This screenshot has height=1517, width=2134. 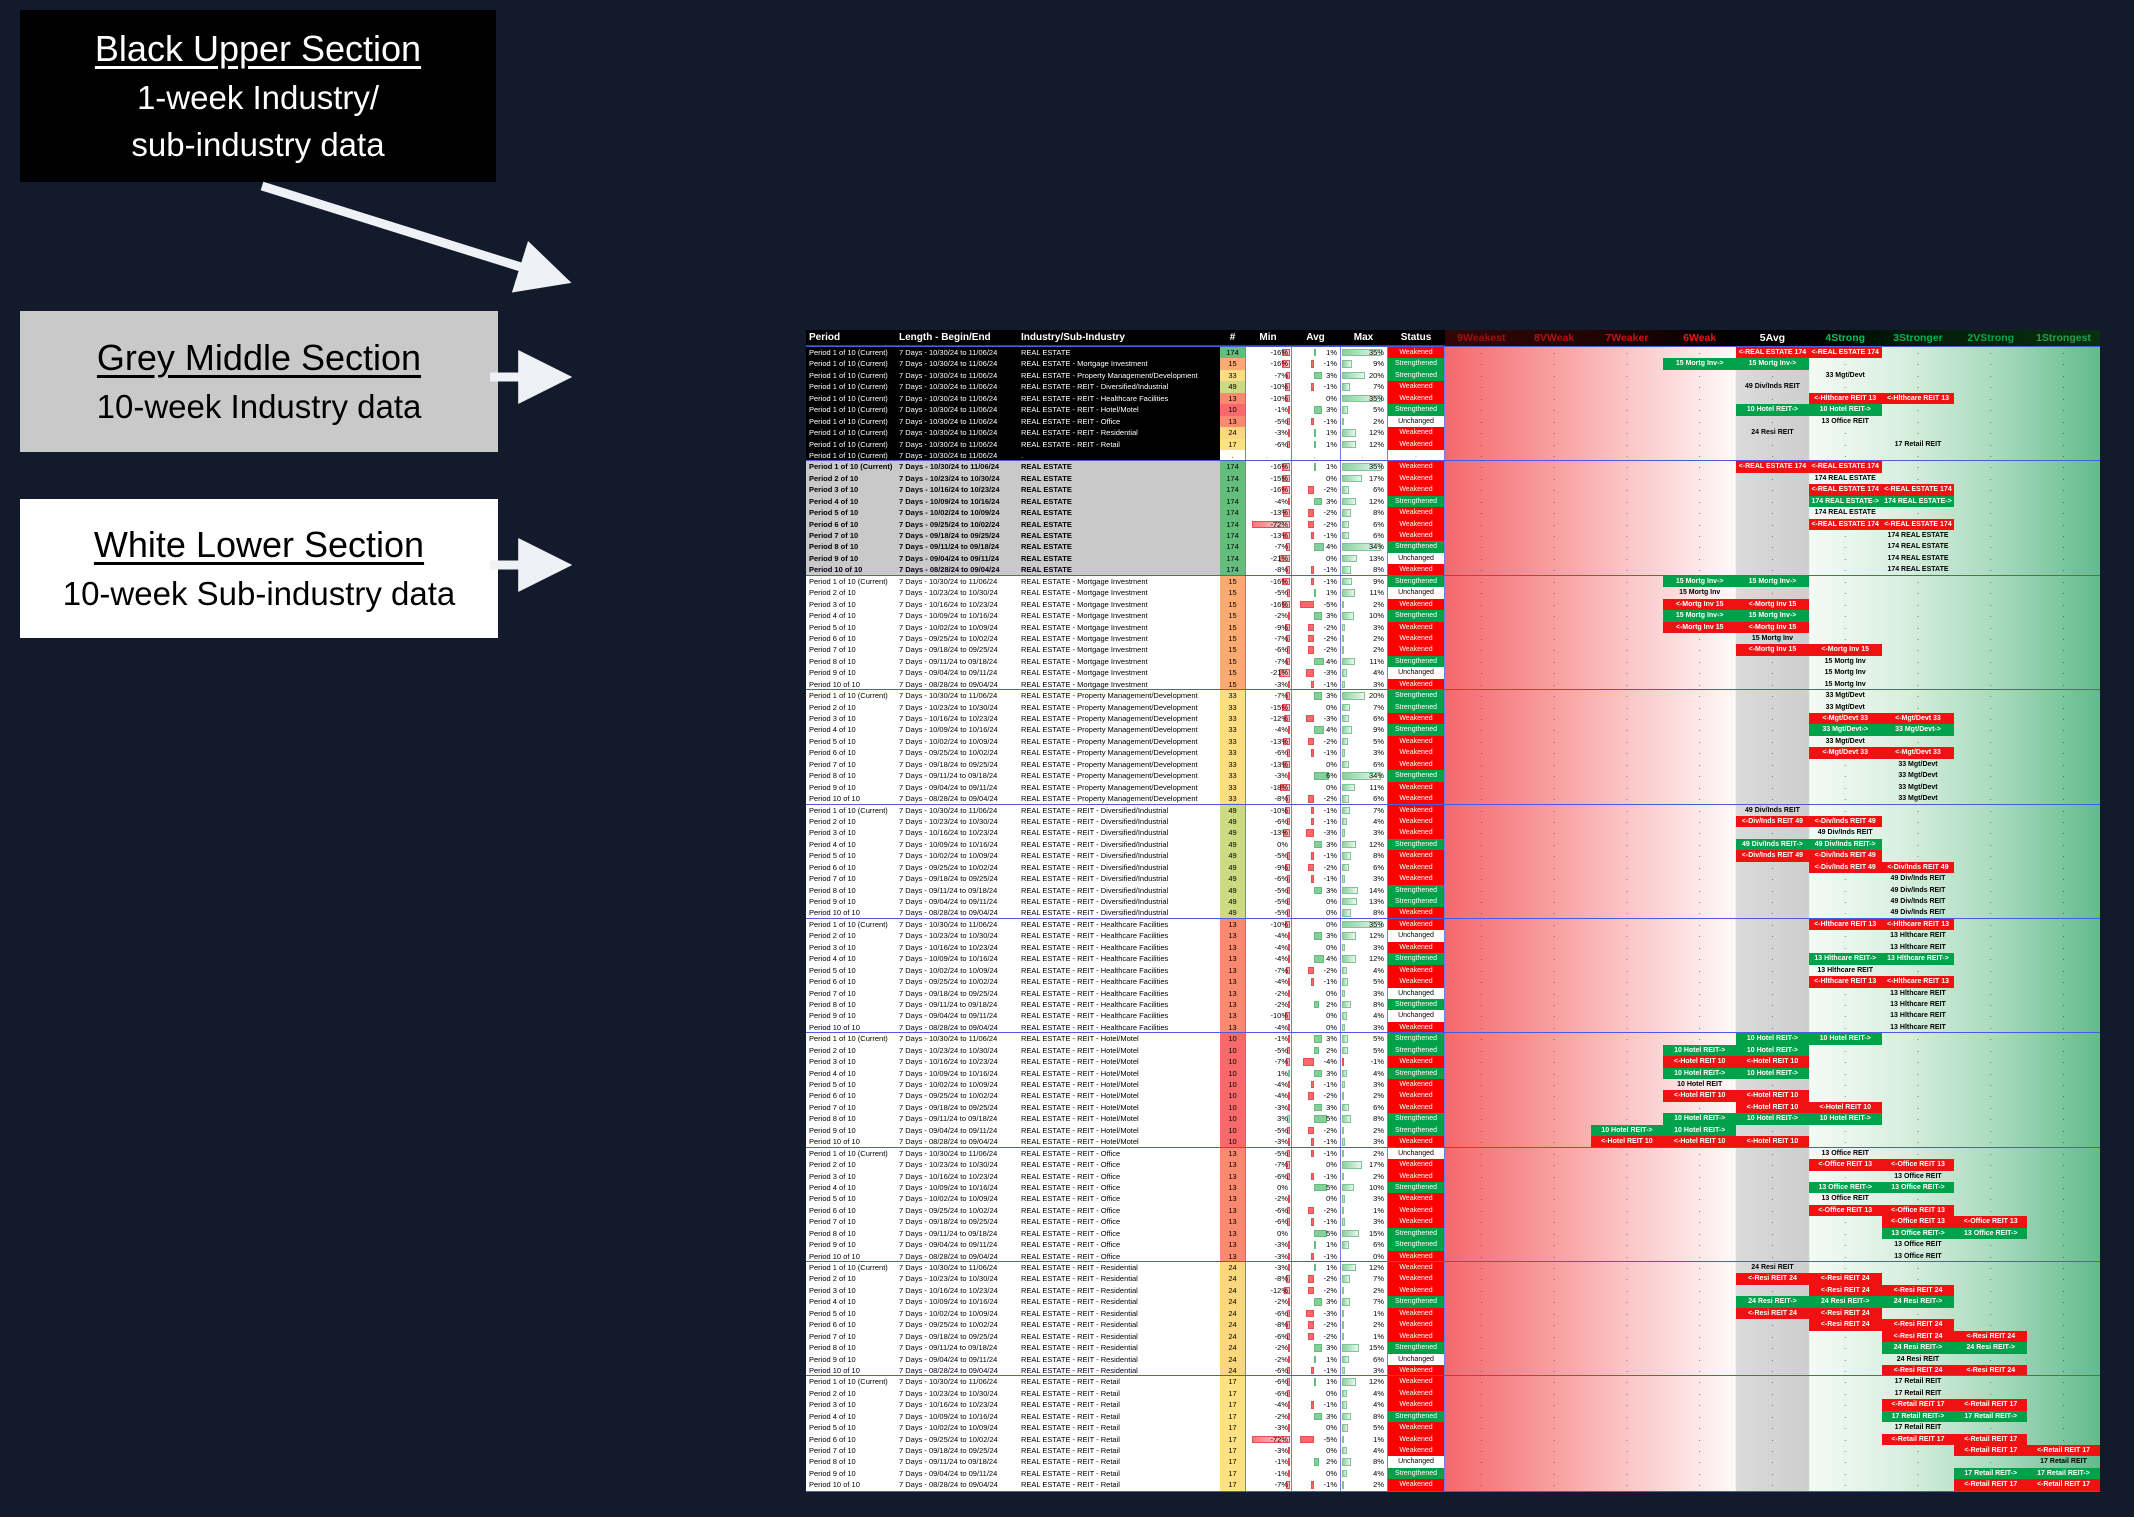 I want to click on cell-min: -10%, so click(x=1268, y=387).